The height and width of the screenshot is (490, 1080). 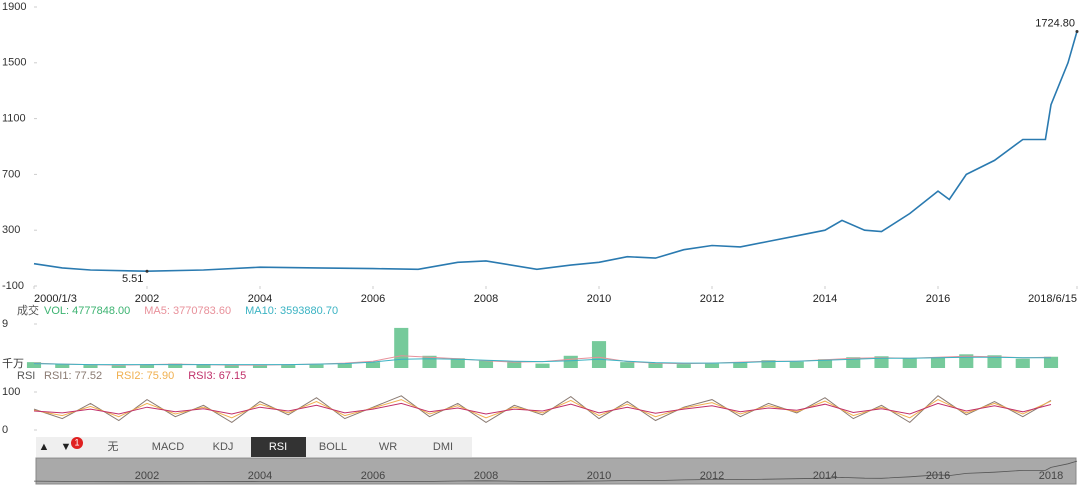 What do you see at coordinates (11, 174) in the screenshot?
I see `y-tick-label: 700` at bounding box center [11, 174].